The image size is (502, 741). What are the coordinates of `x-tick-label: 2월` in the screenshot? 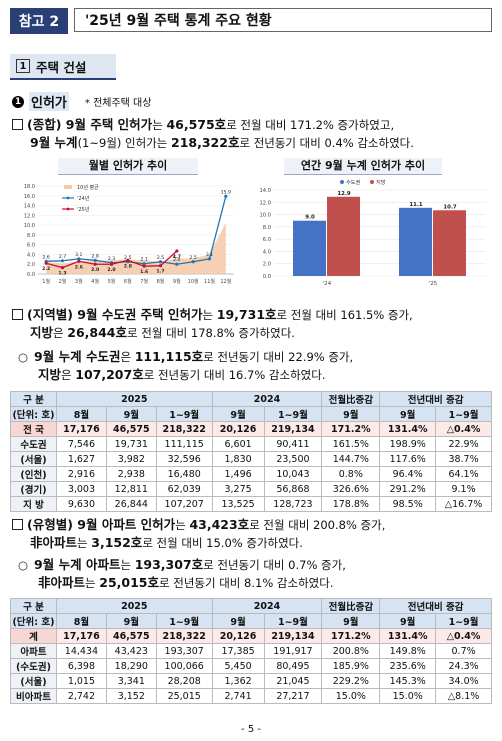 It's located at (63, 281).